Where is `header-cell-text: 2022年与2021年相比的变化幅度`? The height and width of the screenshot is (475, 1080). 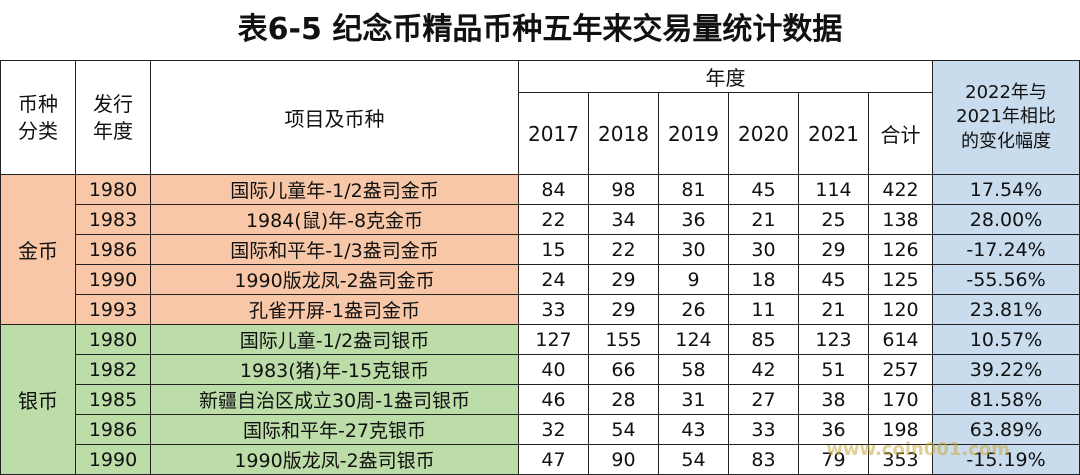 header-cell-text: 2022年与2021年相比的变化幅度 is located at coordinates (1006, 117).